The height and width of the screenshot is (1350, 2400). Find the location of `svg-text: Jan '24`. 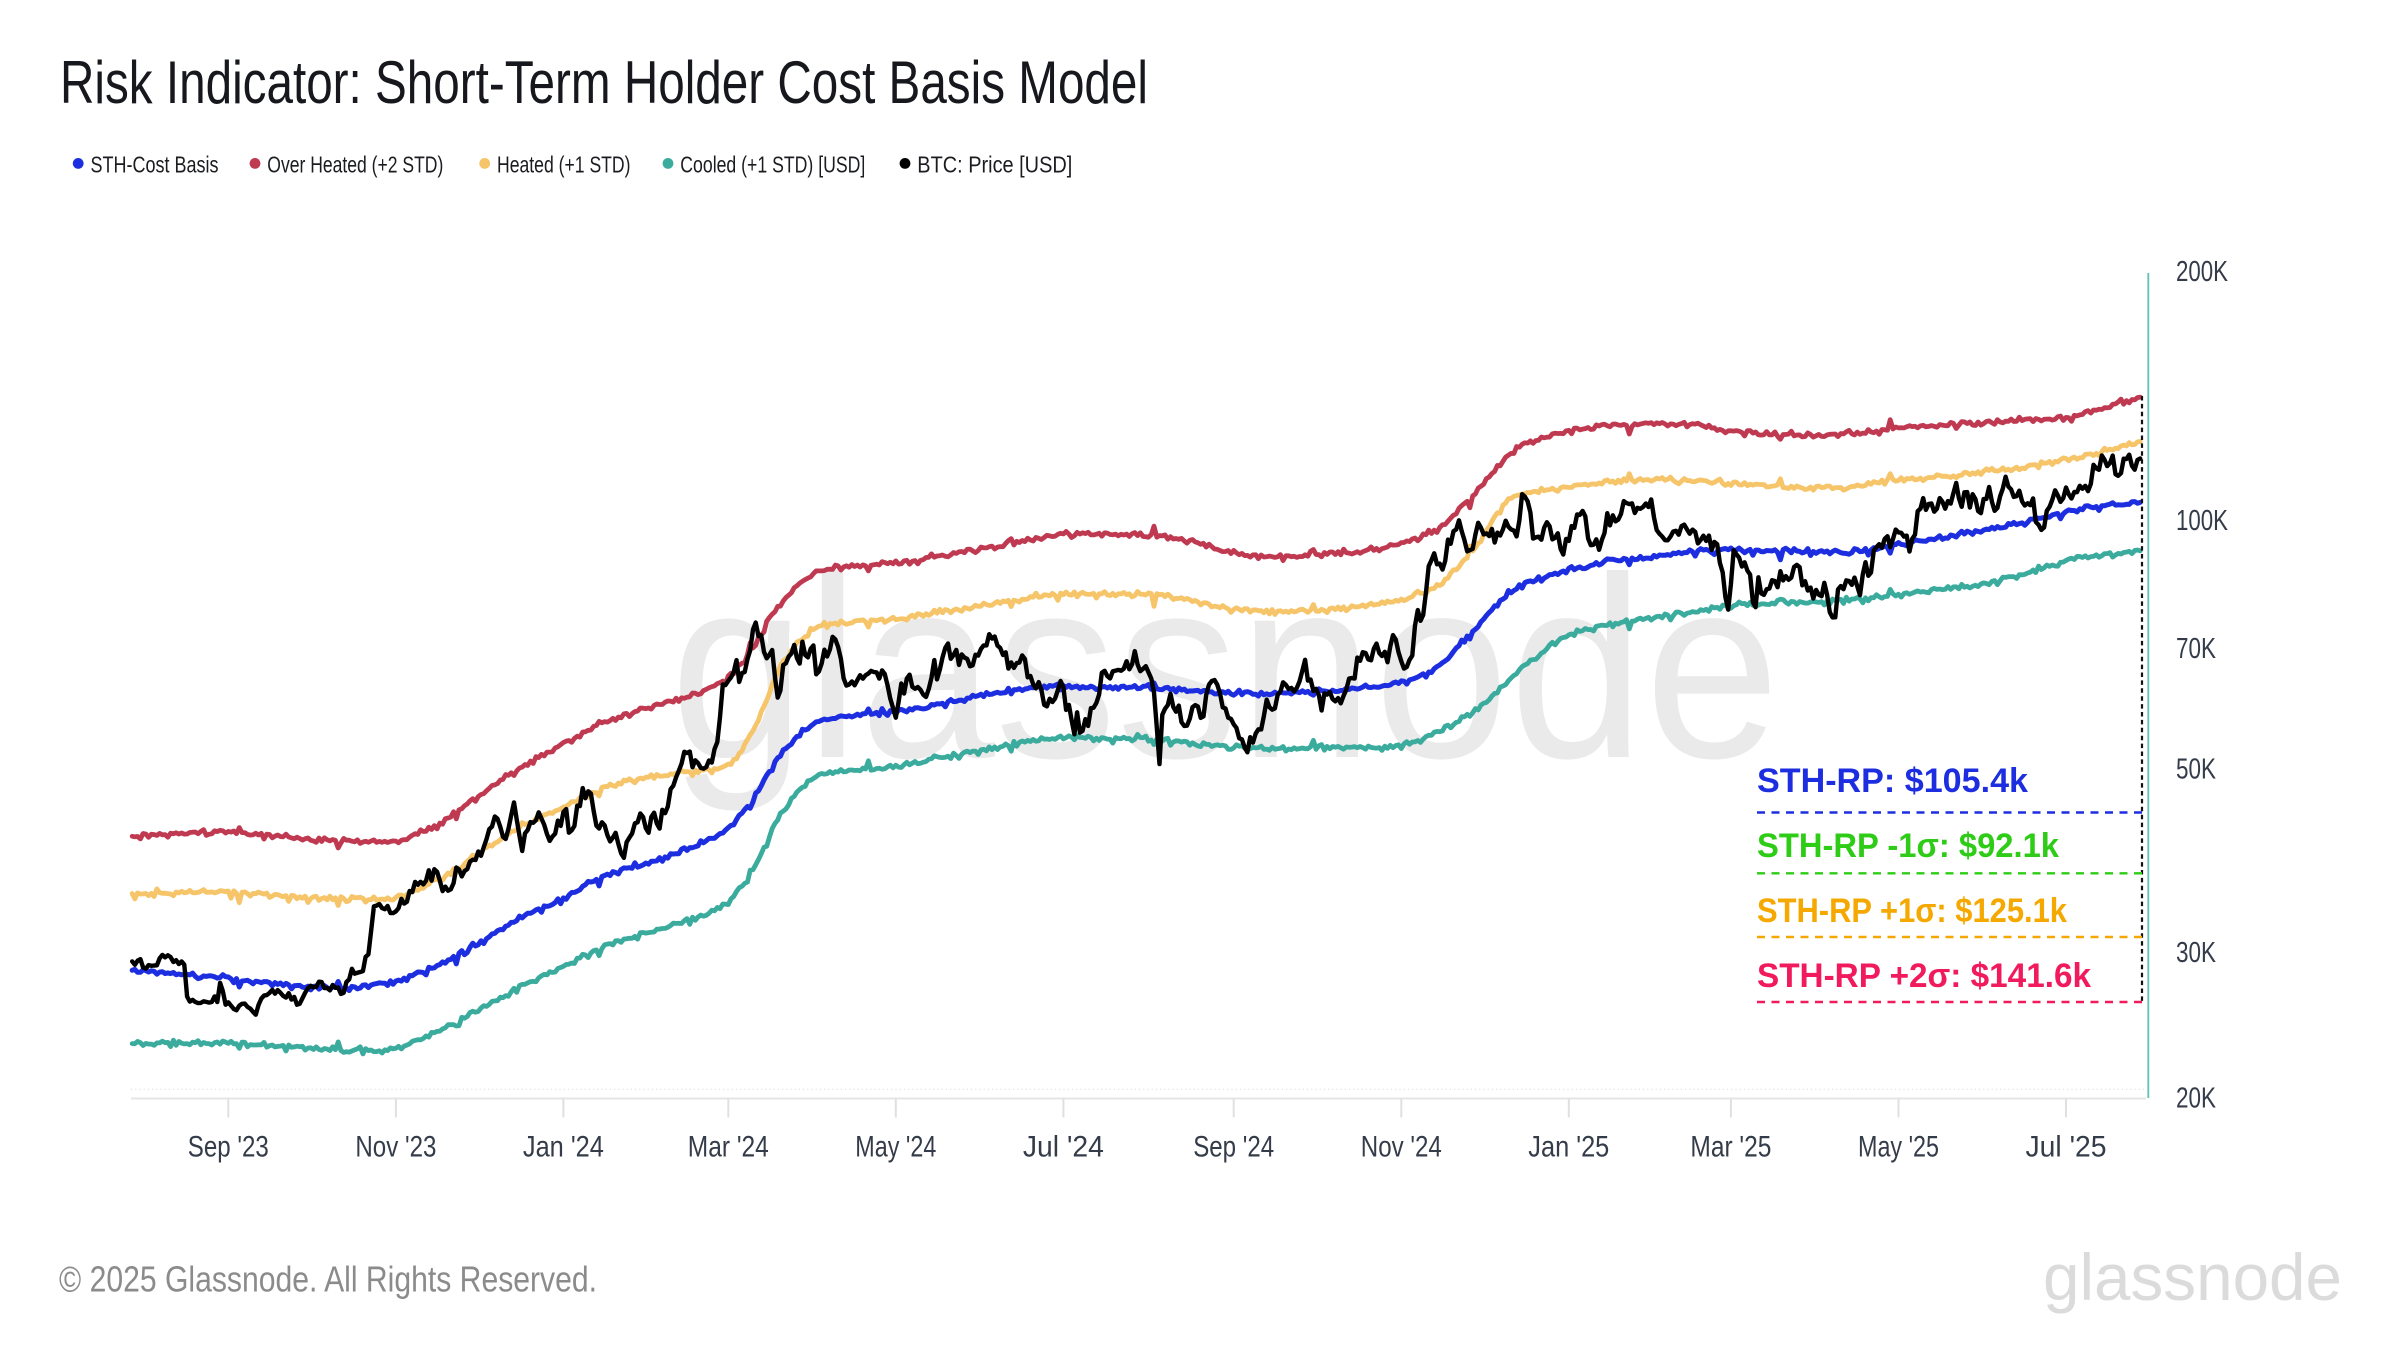

svg-text: Jan '24 is located at coordinates (563, 1147).